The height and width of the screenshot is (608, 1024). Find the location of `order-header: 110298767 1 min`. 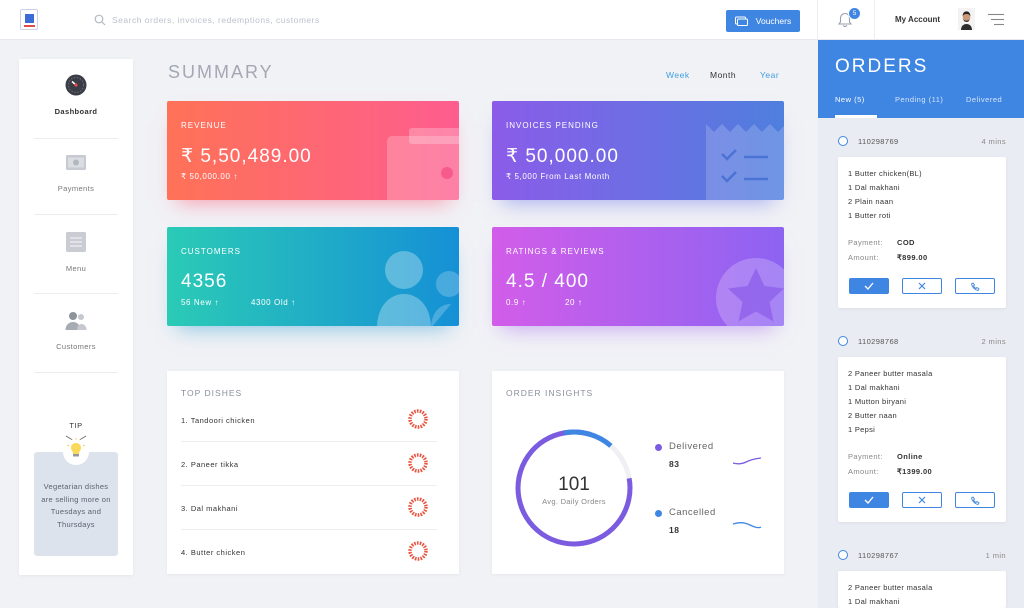

order-header: 110298767 1 min is located at coordinates (923, 555).